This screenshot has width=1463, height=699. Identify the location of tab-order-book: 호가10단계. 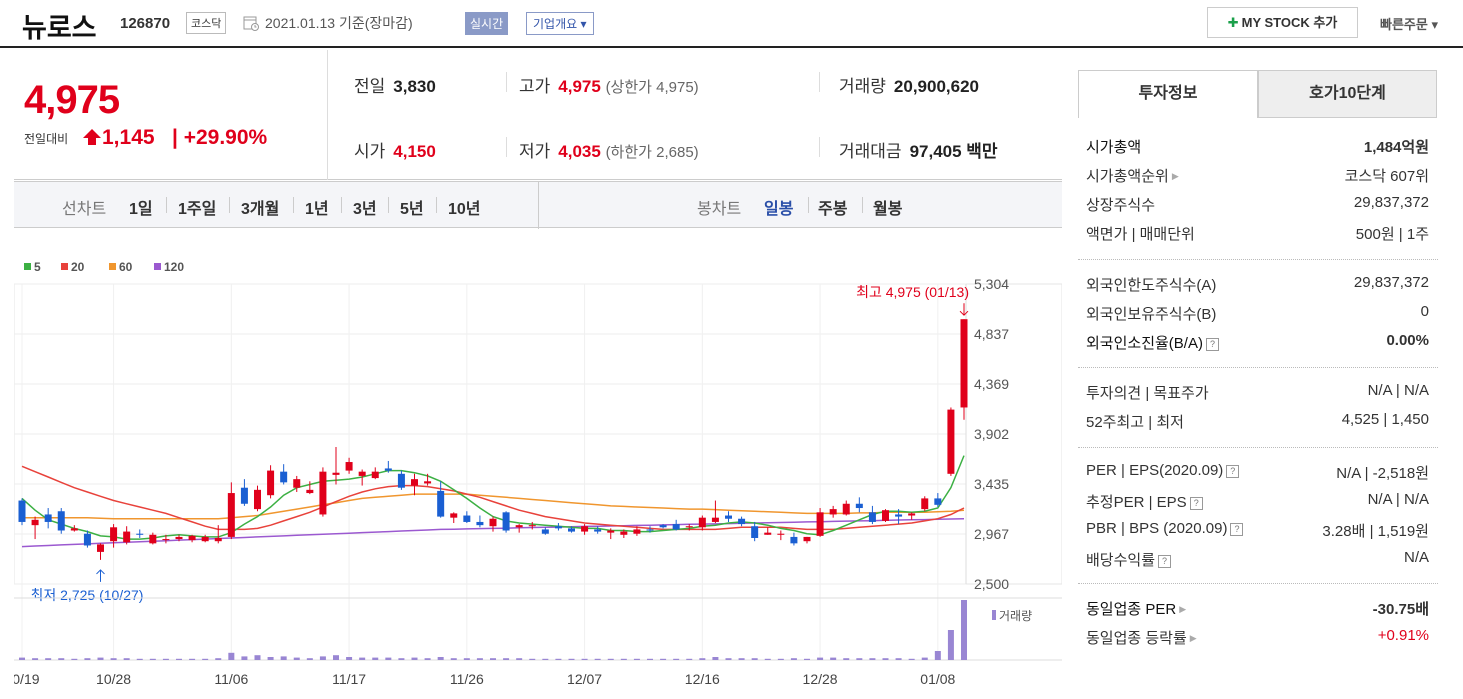
(1347, 94).